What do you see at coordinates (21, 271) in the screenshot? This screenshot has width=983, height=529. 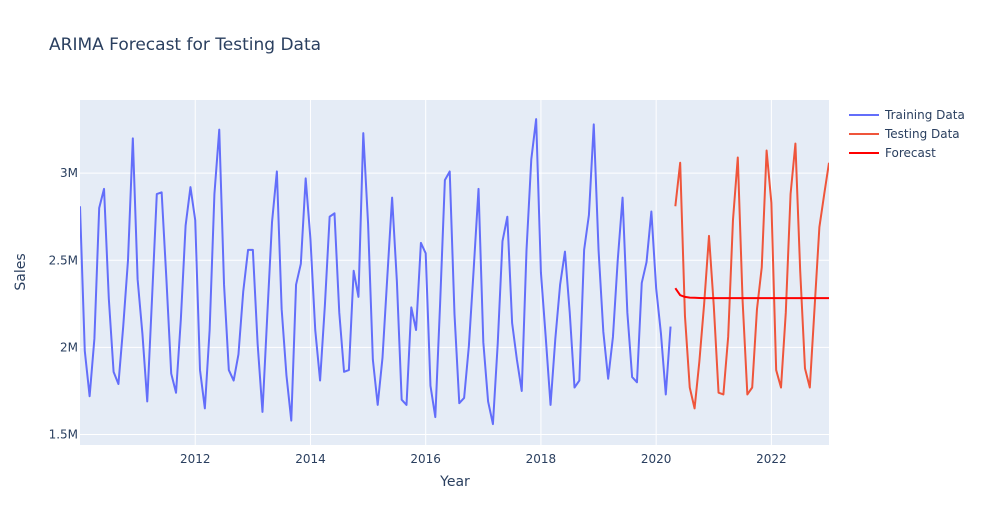 I see `y-axis-title: Sales` at bounding box center [21, 271].